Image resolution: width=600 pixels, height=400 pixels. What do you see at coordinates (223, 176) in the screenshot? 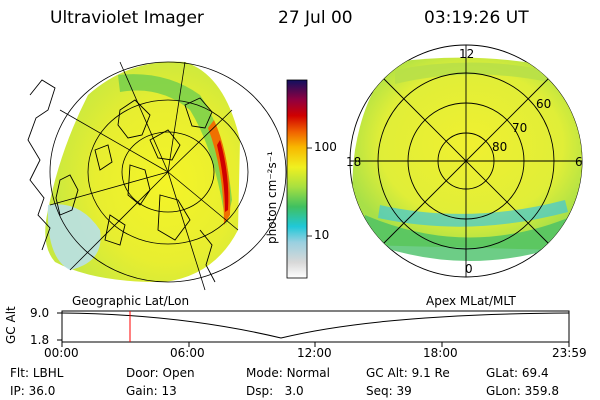
I see `geo-peak-arc` at bounding box center [223, 176].